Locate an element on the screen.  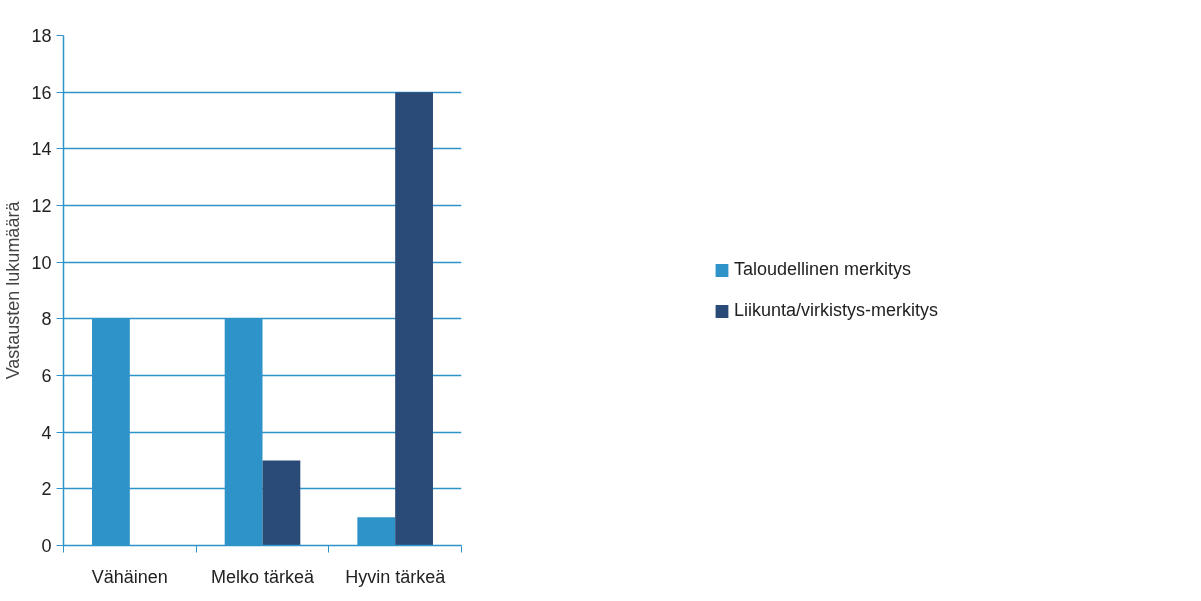
x-tick-label: Melko tärkeä is located at coordinates (263, 576).